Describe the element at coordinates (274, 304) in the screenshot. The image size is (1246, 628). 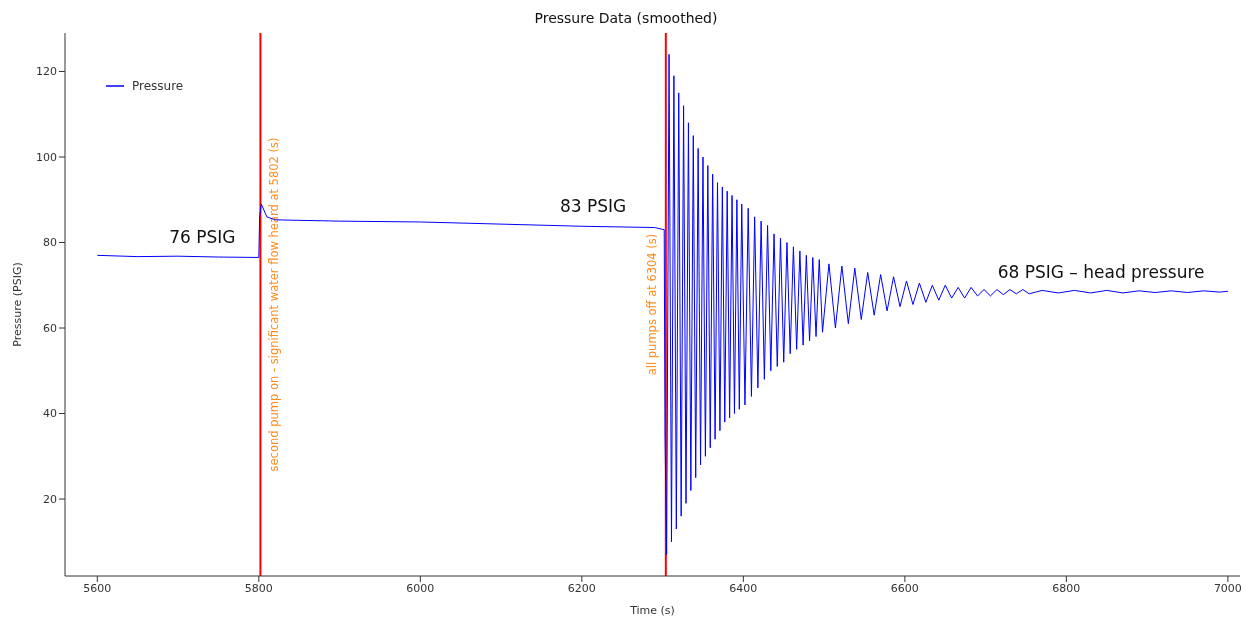
I see `ref-line-label: second pump on - significant water flow heard at 5802 (s)` at that location.